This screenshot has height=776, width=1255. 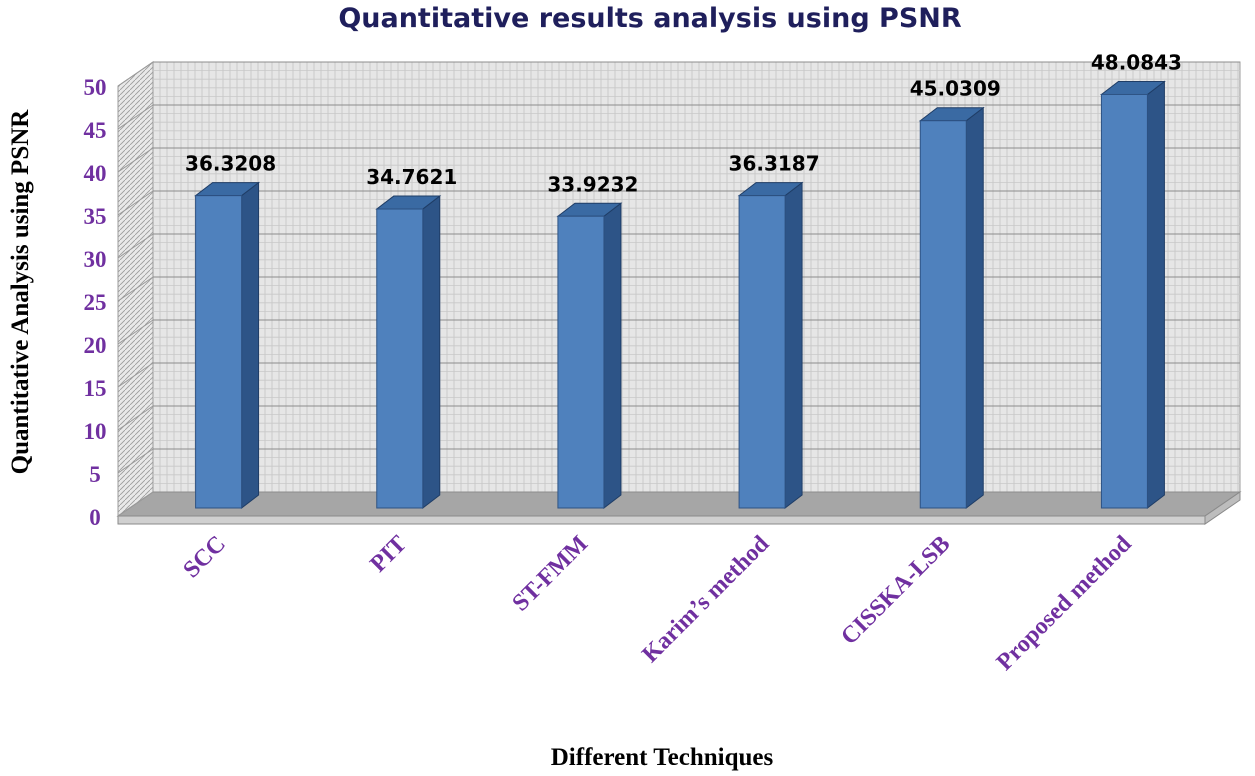 I want to click on data-label: 34.7621, so click(x=411, y=177).